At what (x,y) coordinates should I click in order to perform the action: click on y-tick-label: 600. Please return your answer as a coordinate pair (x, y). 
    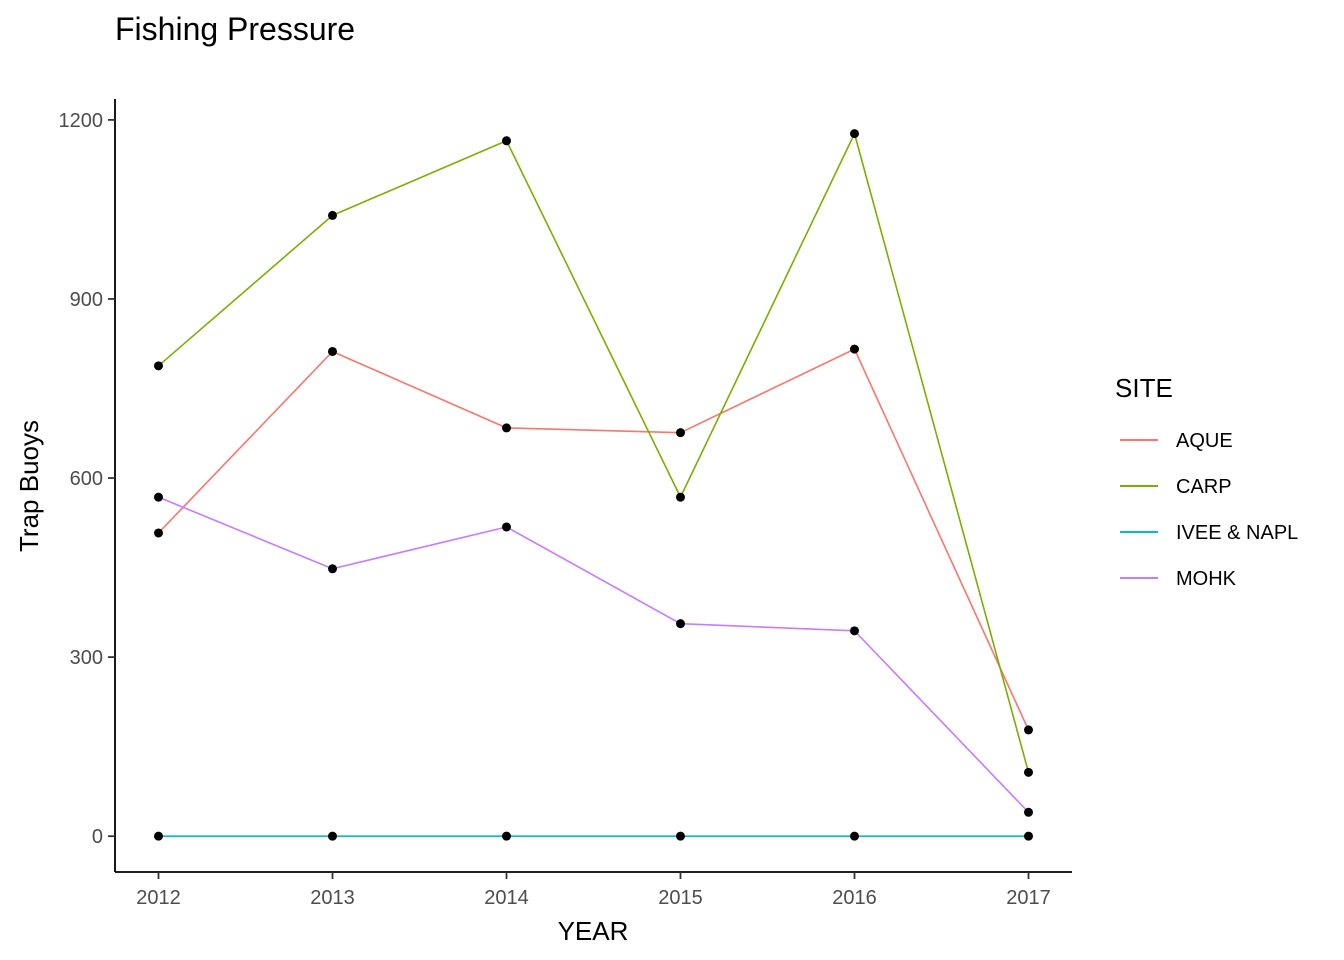
    Looking at the image, I should click on (86, 479).